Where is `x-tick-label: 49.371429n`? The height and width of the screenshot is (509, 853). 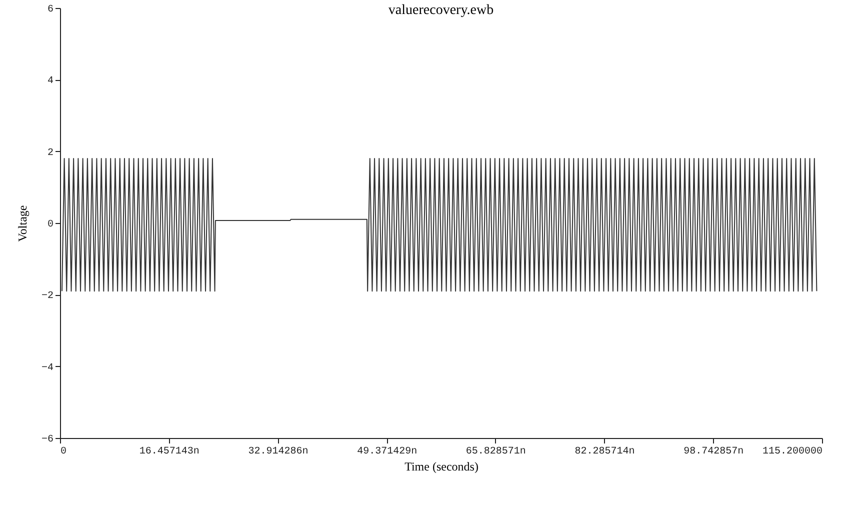 x-tick-label: 49.371429n is located at coordinates (387, 452).